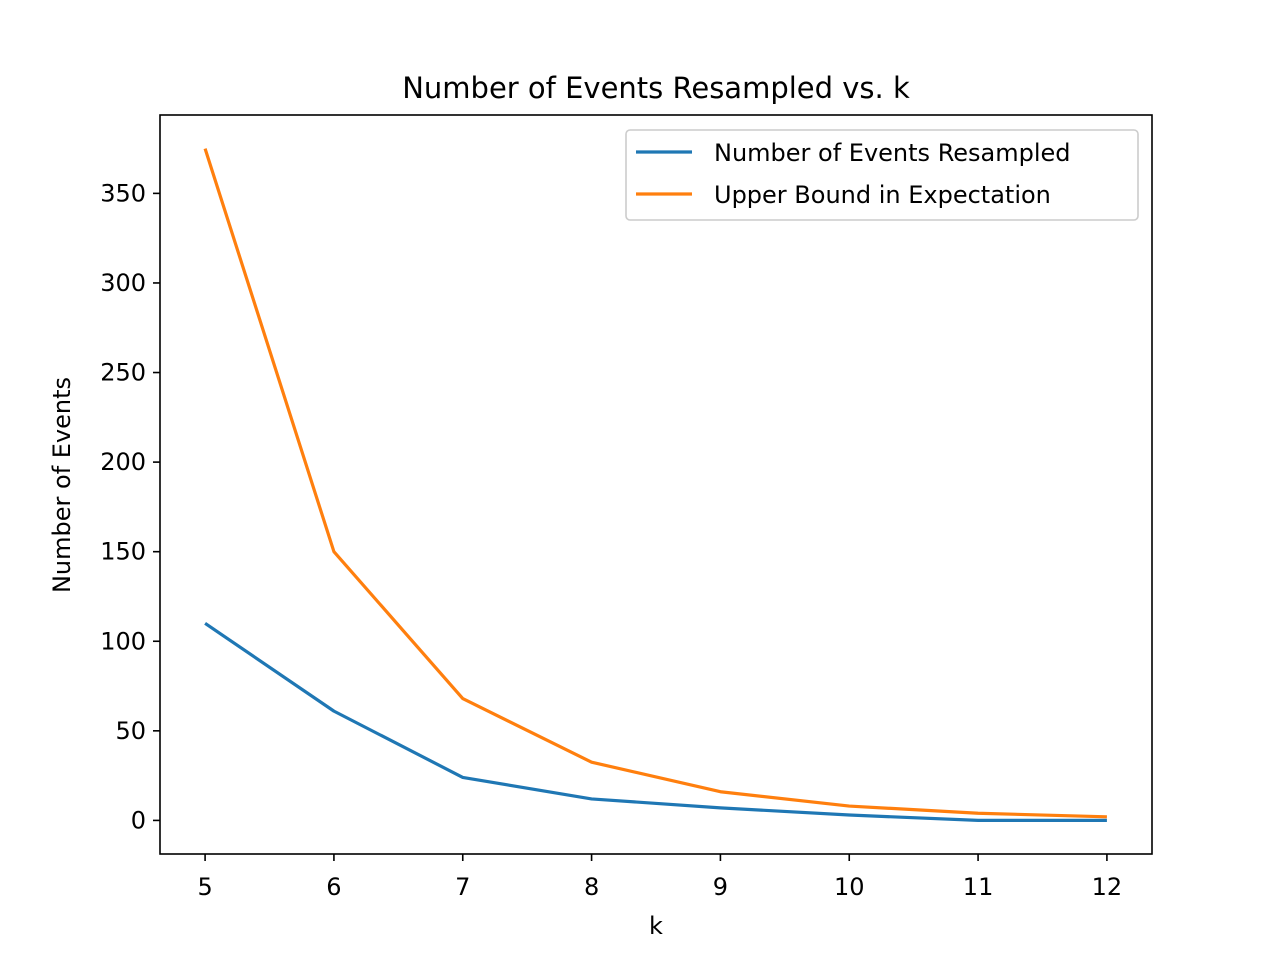 Image resolution: width=1280 pixels, height=964 pixels. Describe the element at coordinates (130, 506) in the screenshot. I see `y-axis-ticks: 0 50 100 150 200 250 300 350` at that location.